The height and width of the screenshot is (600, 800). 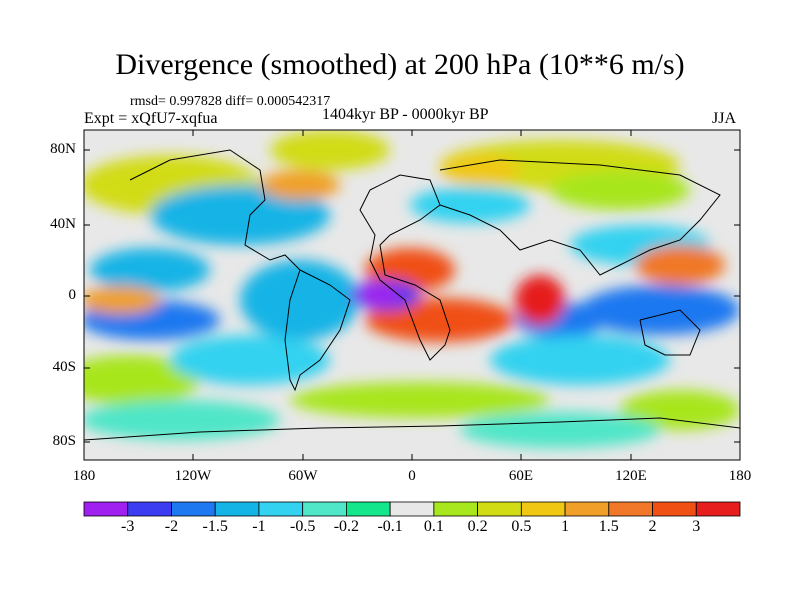 What do you see at coordinates (72, 295) in the screenshot?
I see `lat-label: 0` at bounding box center [72, 295].